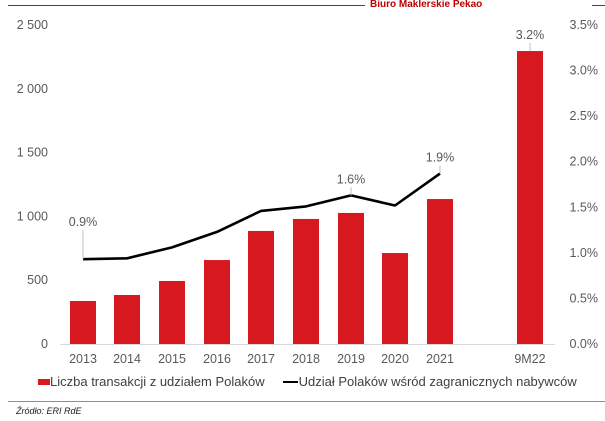 The image size is (605, 421). What do you see at coordinates (186, 5) in the screenshot?
I see `header-rule-left` at bounding box center [186, 5].